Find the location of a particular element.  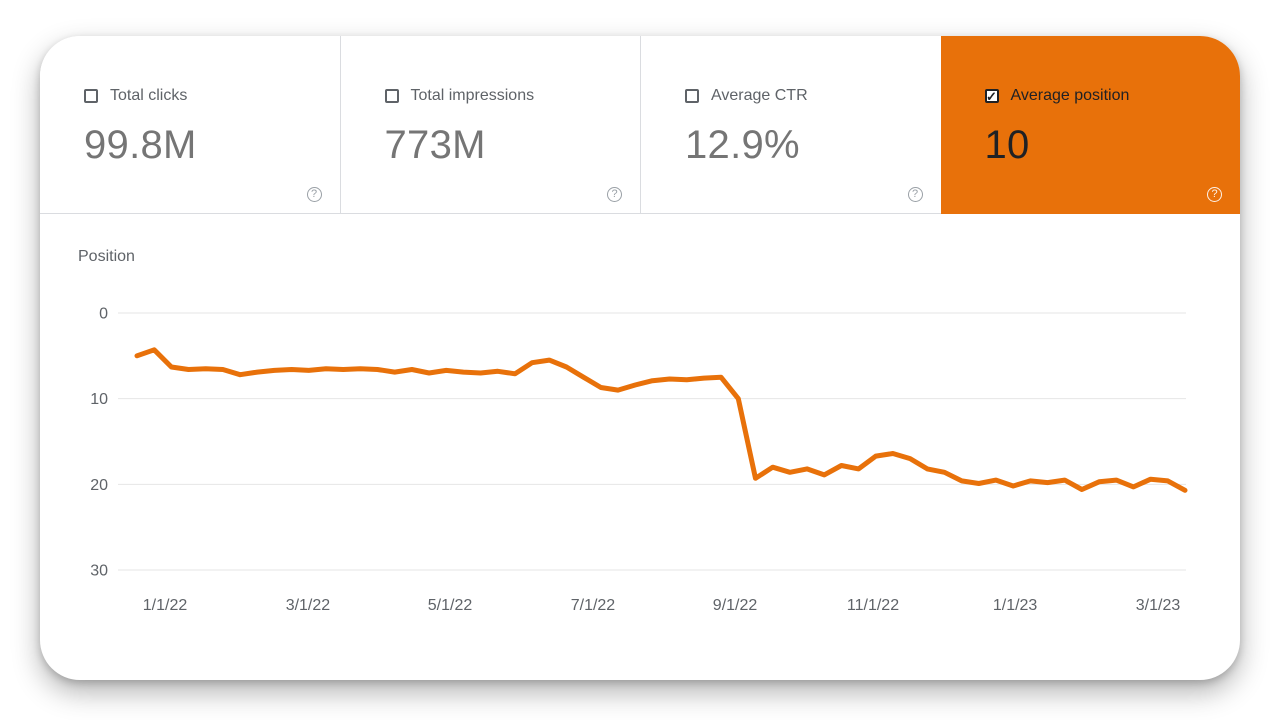

metric-card-average-ctr: Average CTR 12.9% ? is located at coordinates (791, 125).